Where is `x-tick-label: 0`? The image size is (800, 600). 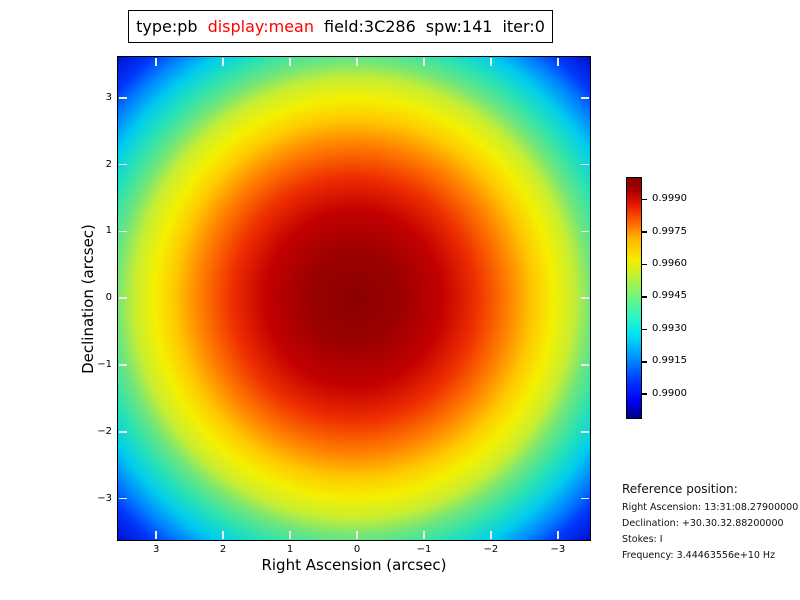
x-tick-label: 0 is located at coordinates (357, 549).